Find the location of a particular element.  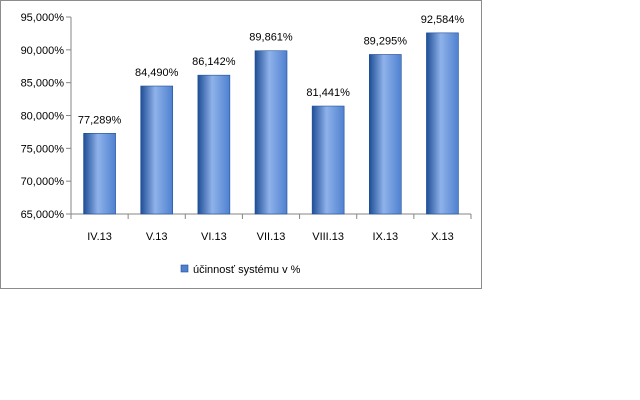

legend-swatch is located at coordinates (184, 268).